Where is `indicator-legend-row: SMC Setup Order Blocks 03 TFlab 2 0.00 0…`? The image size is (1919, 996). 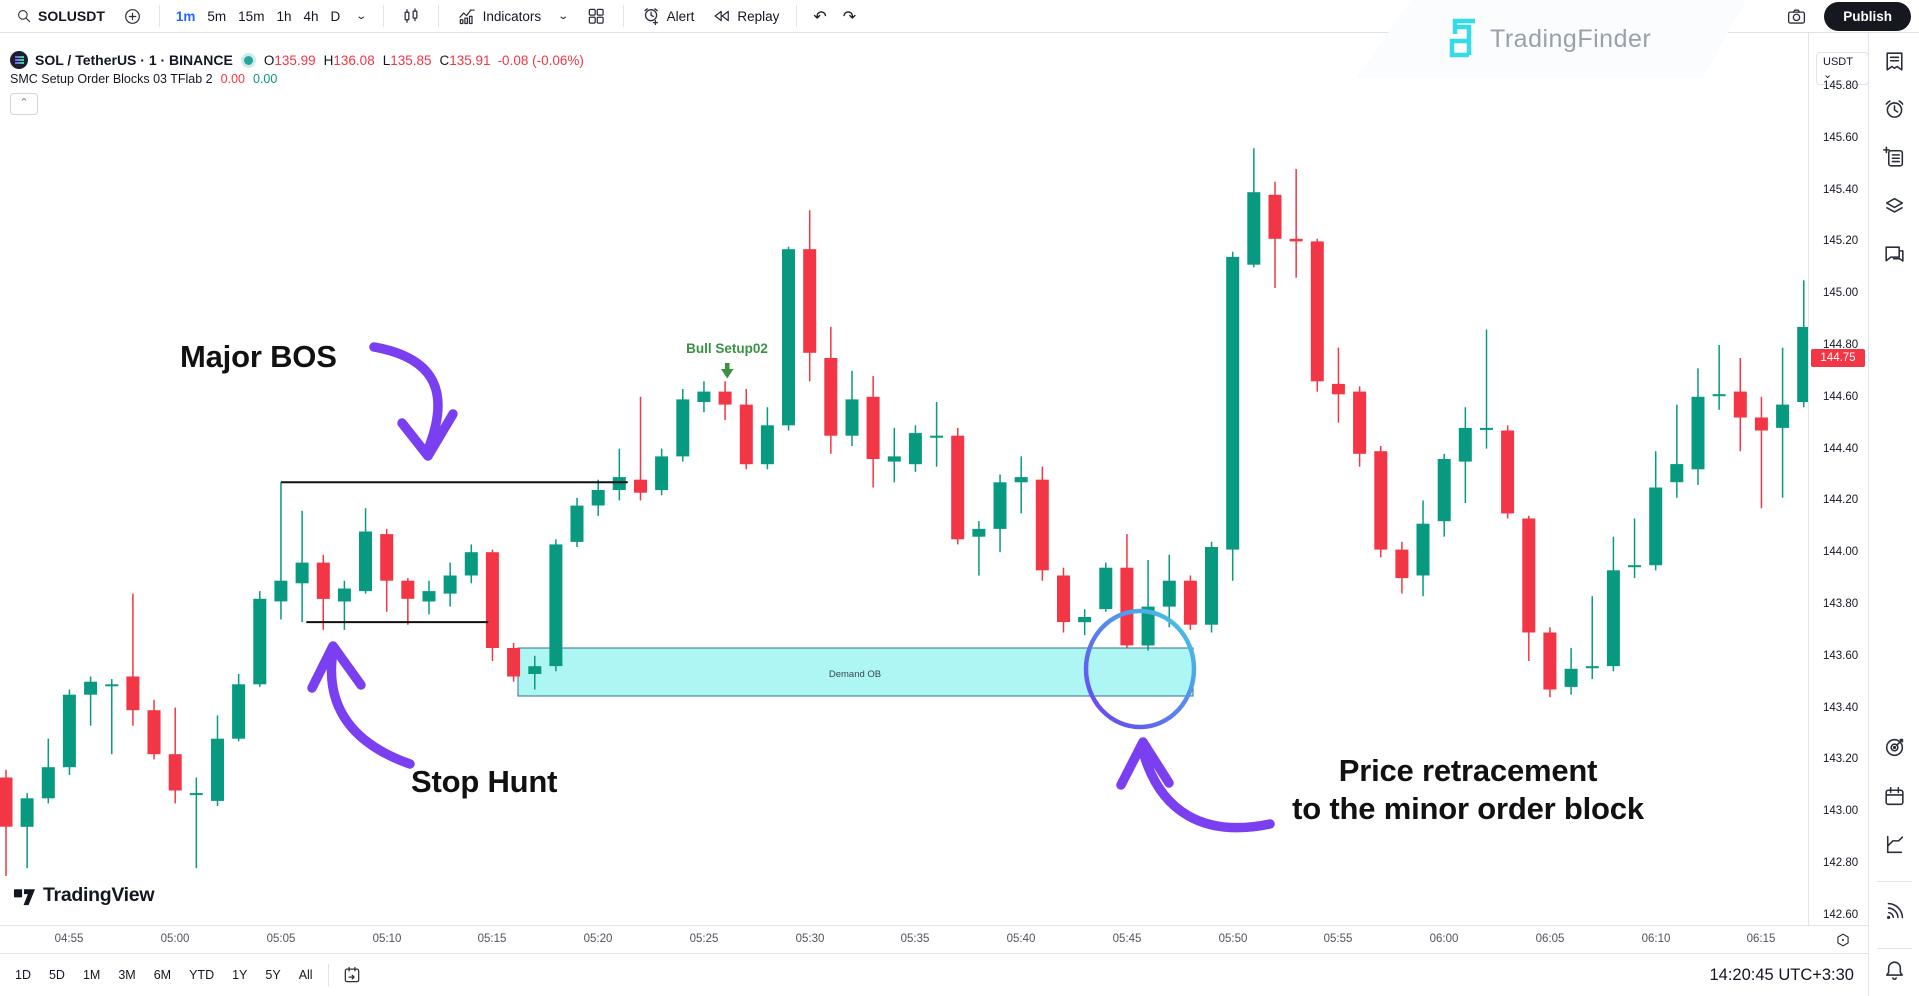
indicator-legend-row: SMC Setup Order Blocks 03 TFlab 2 0.00 0… is located at coordinates (297, 79).